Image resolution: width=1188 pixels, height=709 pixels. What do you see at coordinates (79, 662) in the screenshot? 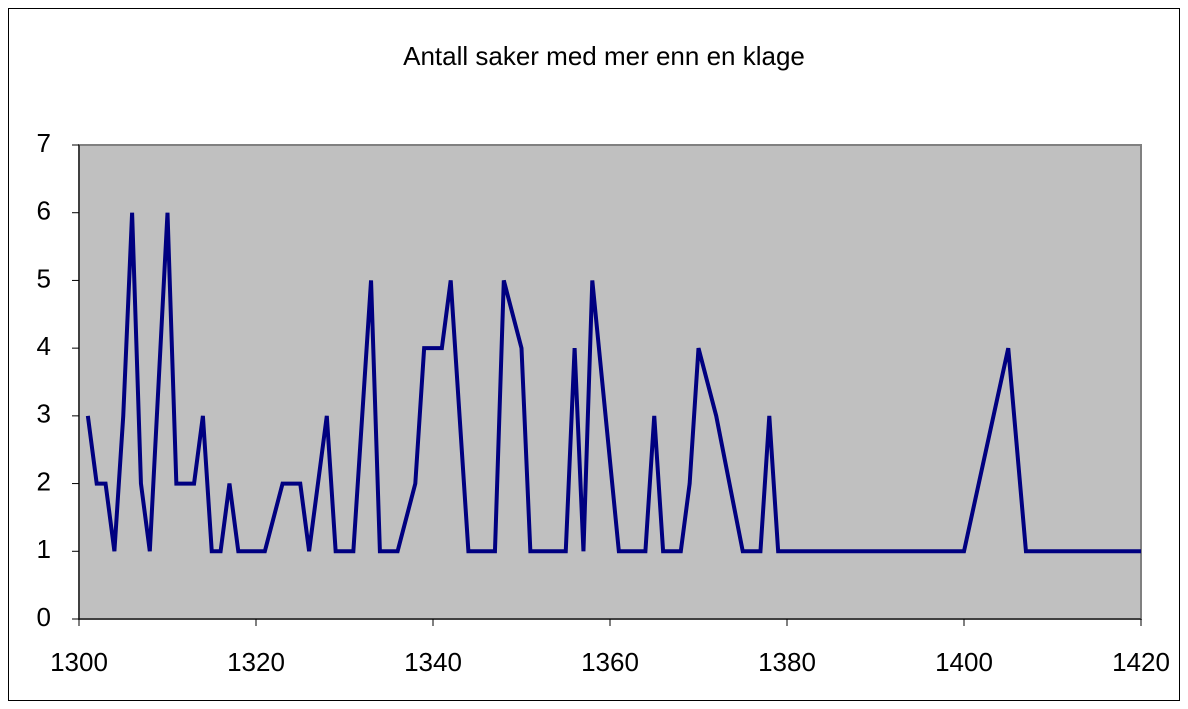
I see `x-tick-label: 1300` at bounding box center [79, 662].